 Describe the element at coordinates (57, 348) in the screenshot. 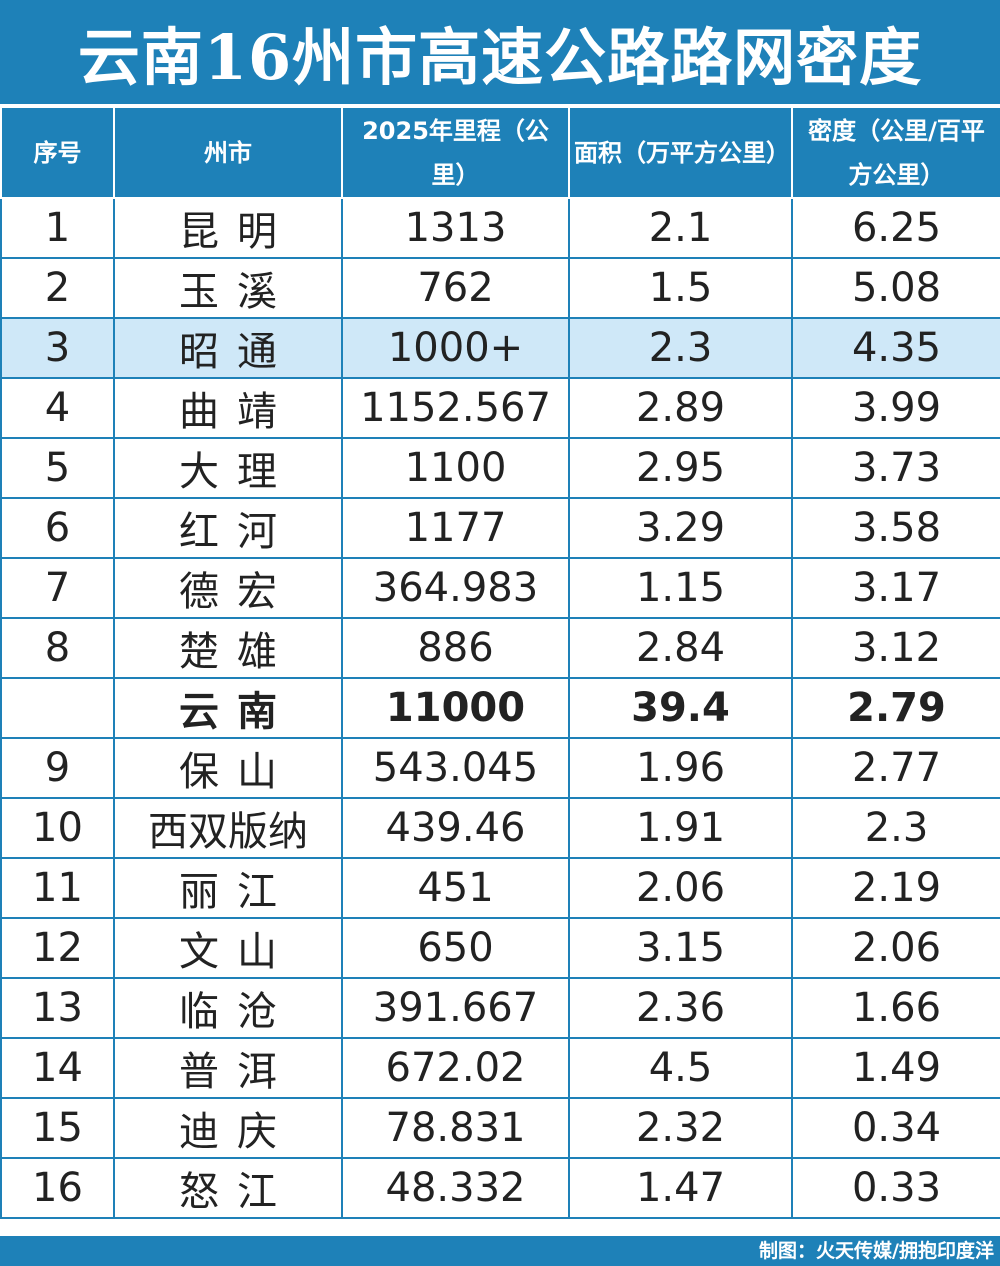

I see `cell-no: 3` at that location.